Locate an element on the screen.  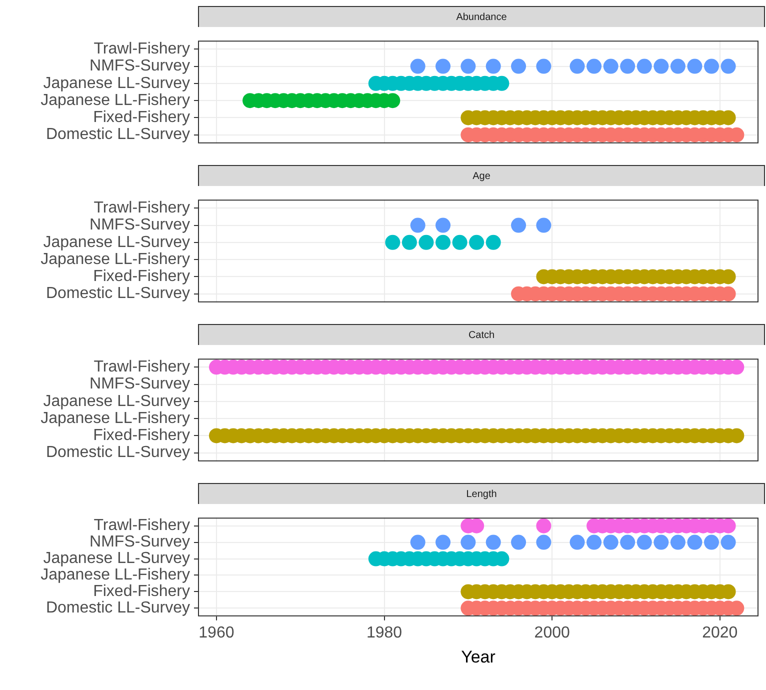
chart-title: Catch is located at coordinates (481, 334).